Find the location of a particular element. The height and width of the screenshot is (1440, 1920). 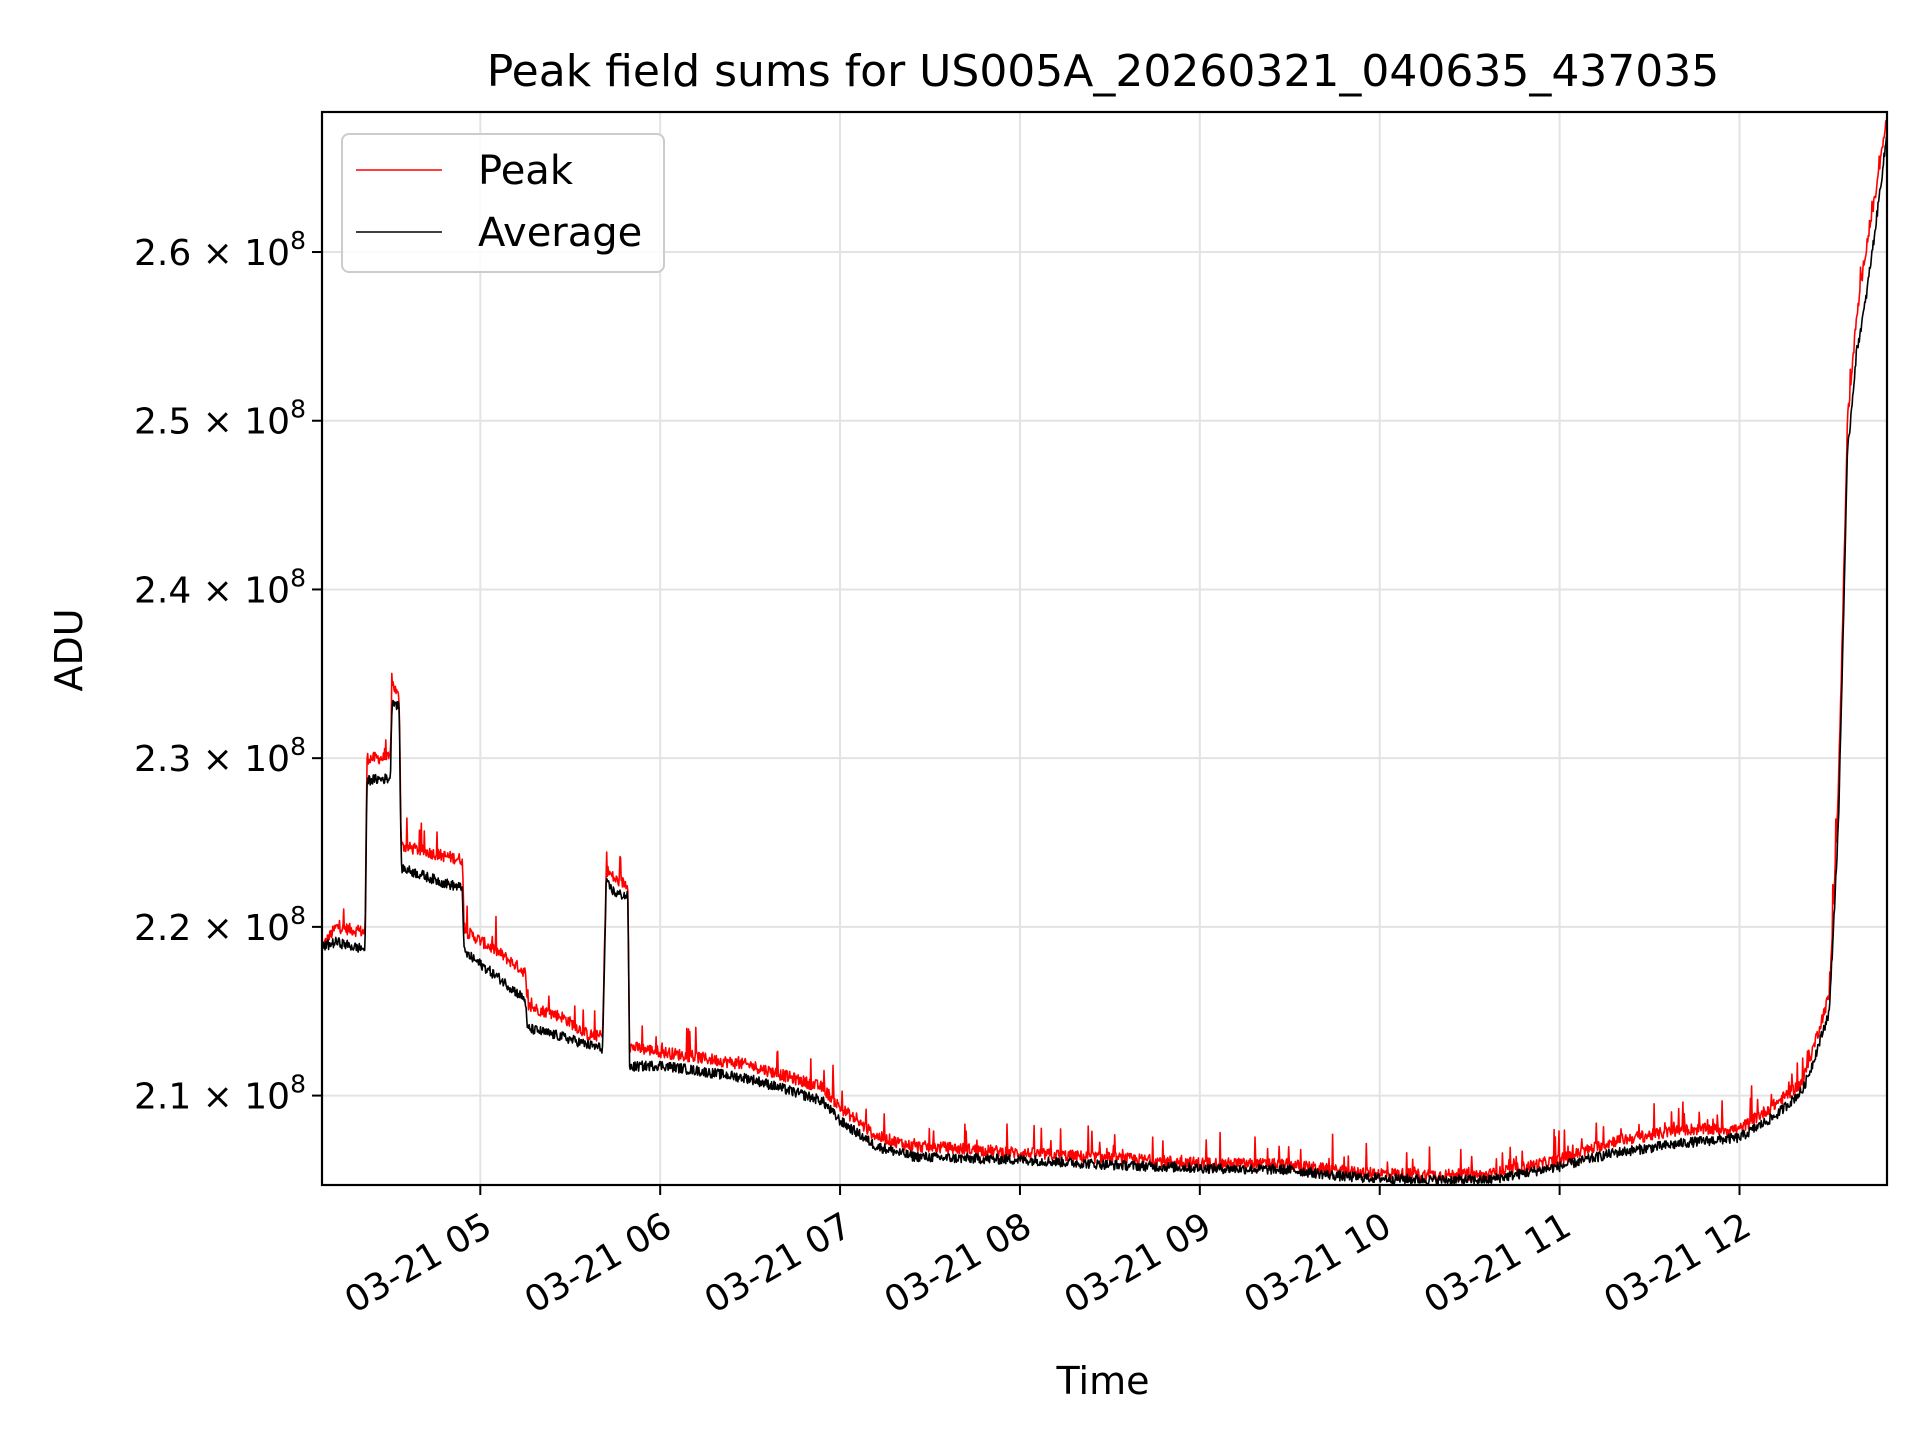

y-tick-label: 2.3 × 108 is located at coordinates (220, 756).